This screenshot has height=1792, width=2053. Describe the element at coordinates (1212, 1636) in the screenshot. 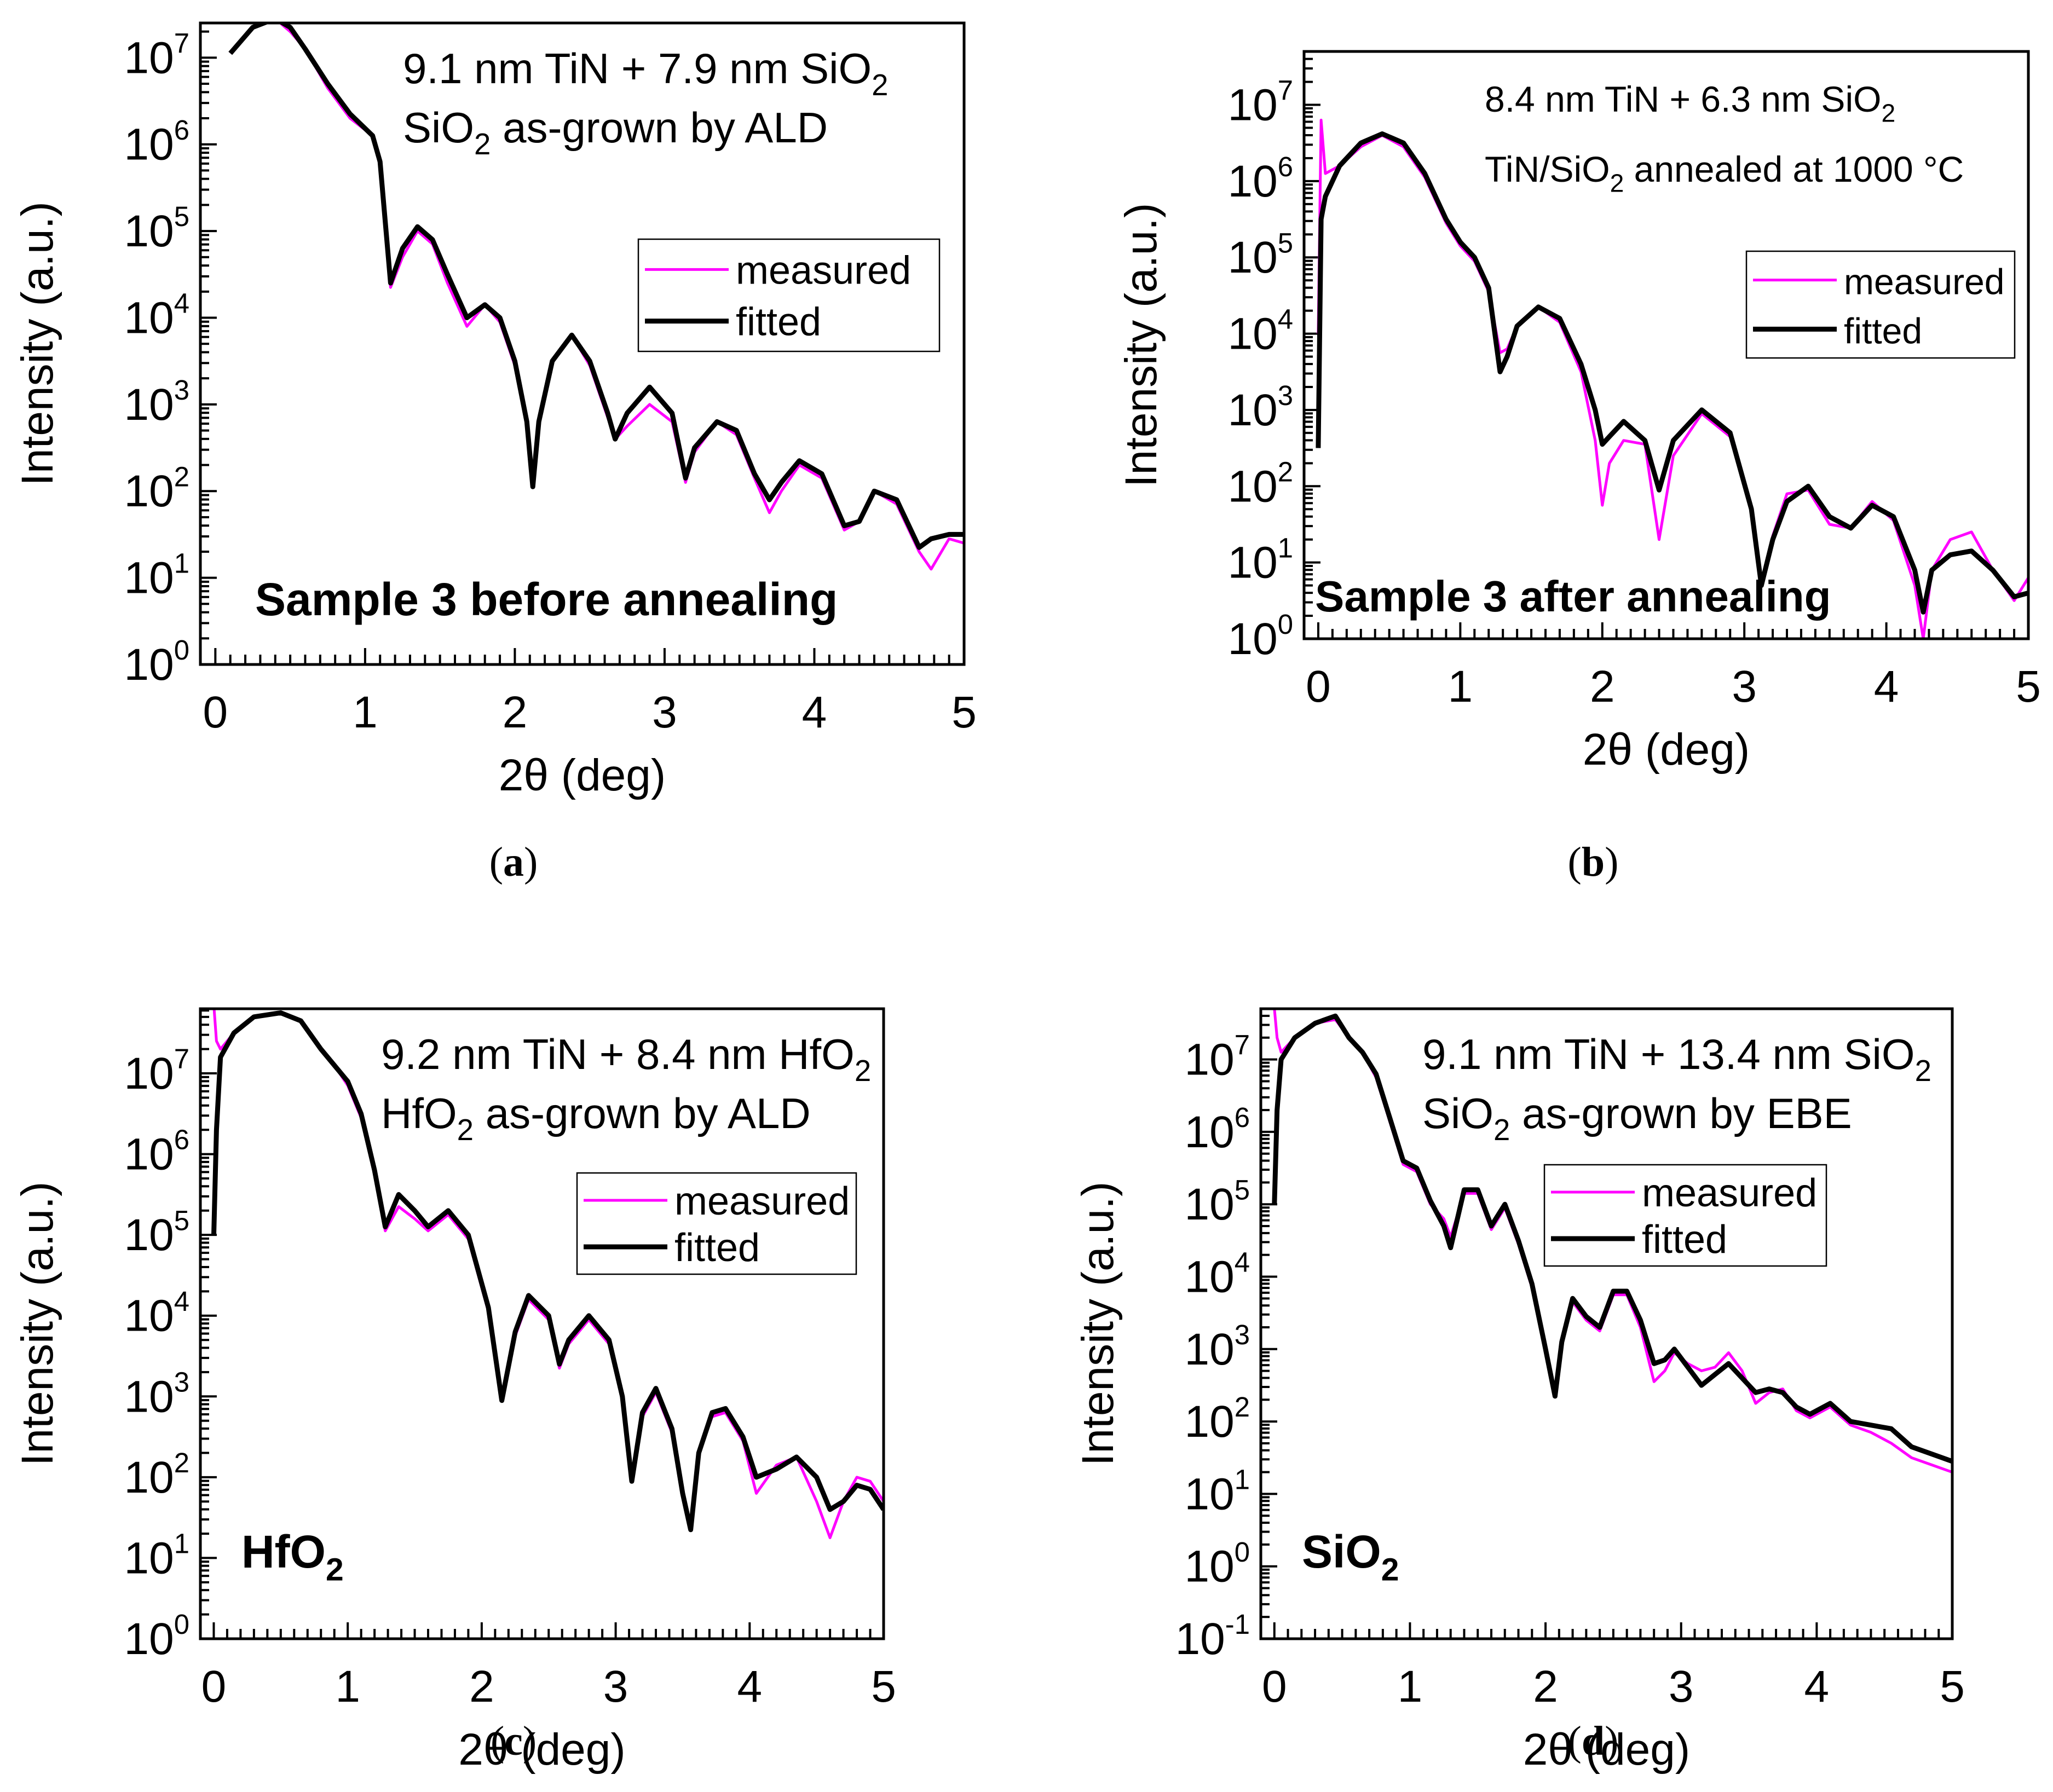

I see `y-tick-label: 10⁻¹` at that location.